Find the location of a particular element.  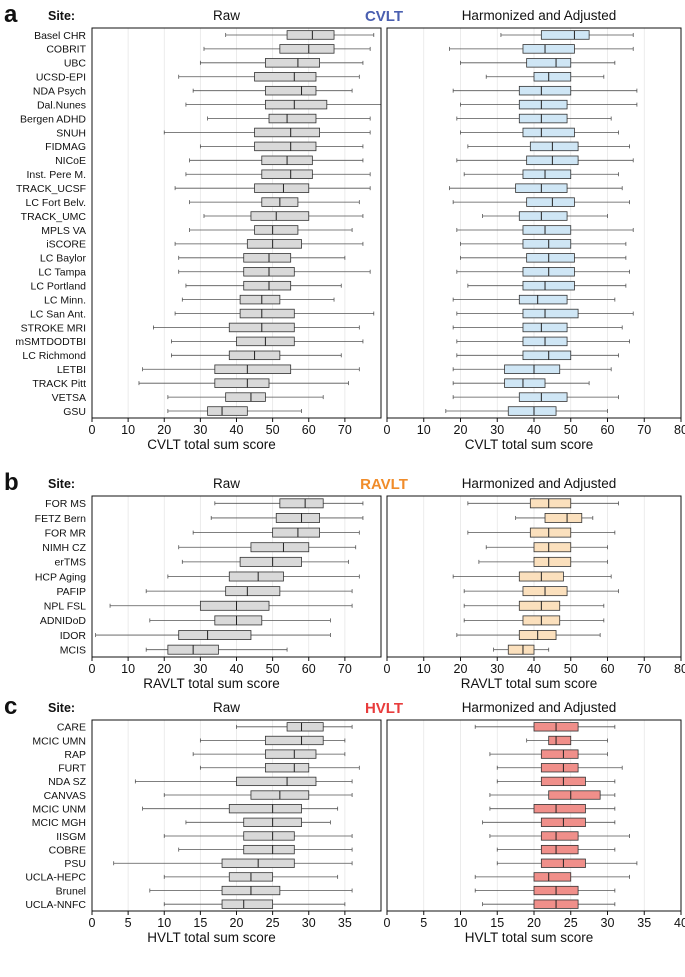

adjusted-x-axis-label: CVLT total sum score is located at coordinates (529, 444).